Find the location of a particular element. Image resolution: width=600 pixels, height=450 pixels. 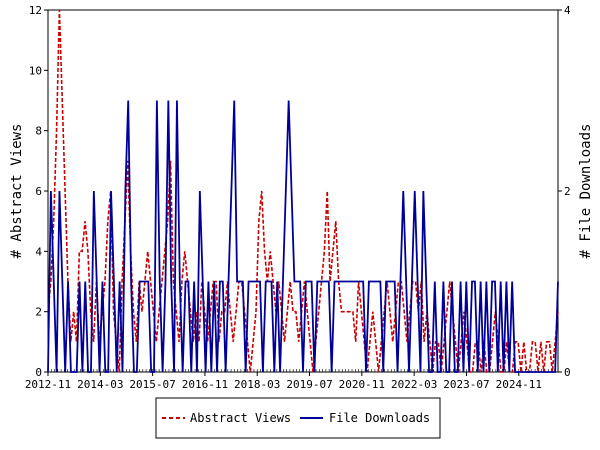

right-tick-label: 2 is located at coordinates (567, 191).